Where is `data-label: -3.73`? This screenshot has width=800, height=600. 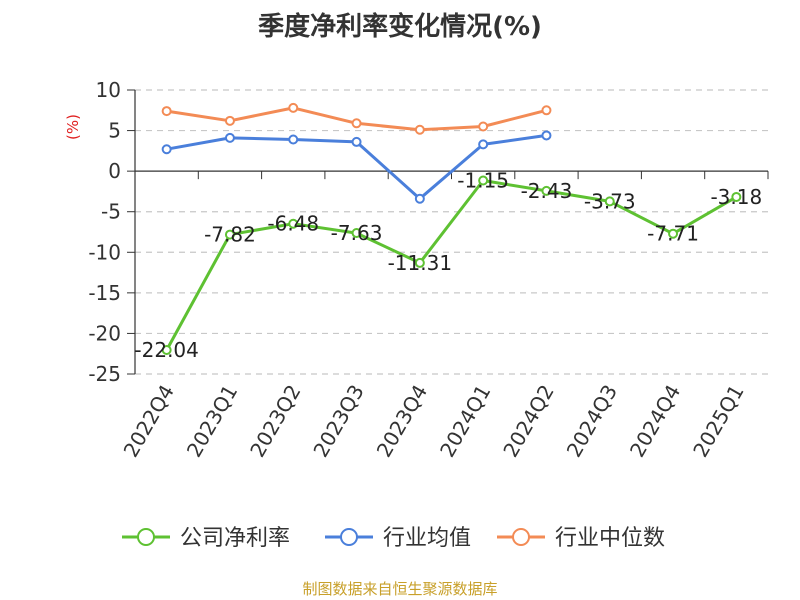
data-label: -3.73 is located at coordinates (610, 201).